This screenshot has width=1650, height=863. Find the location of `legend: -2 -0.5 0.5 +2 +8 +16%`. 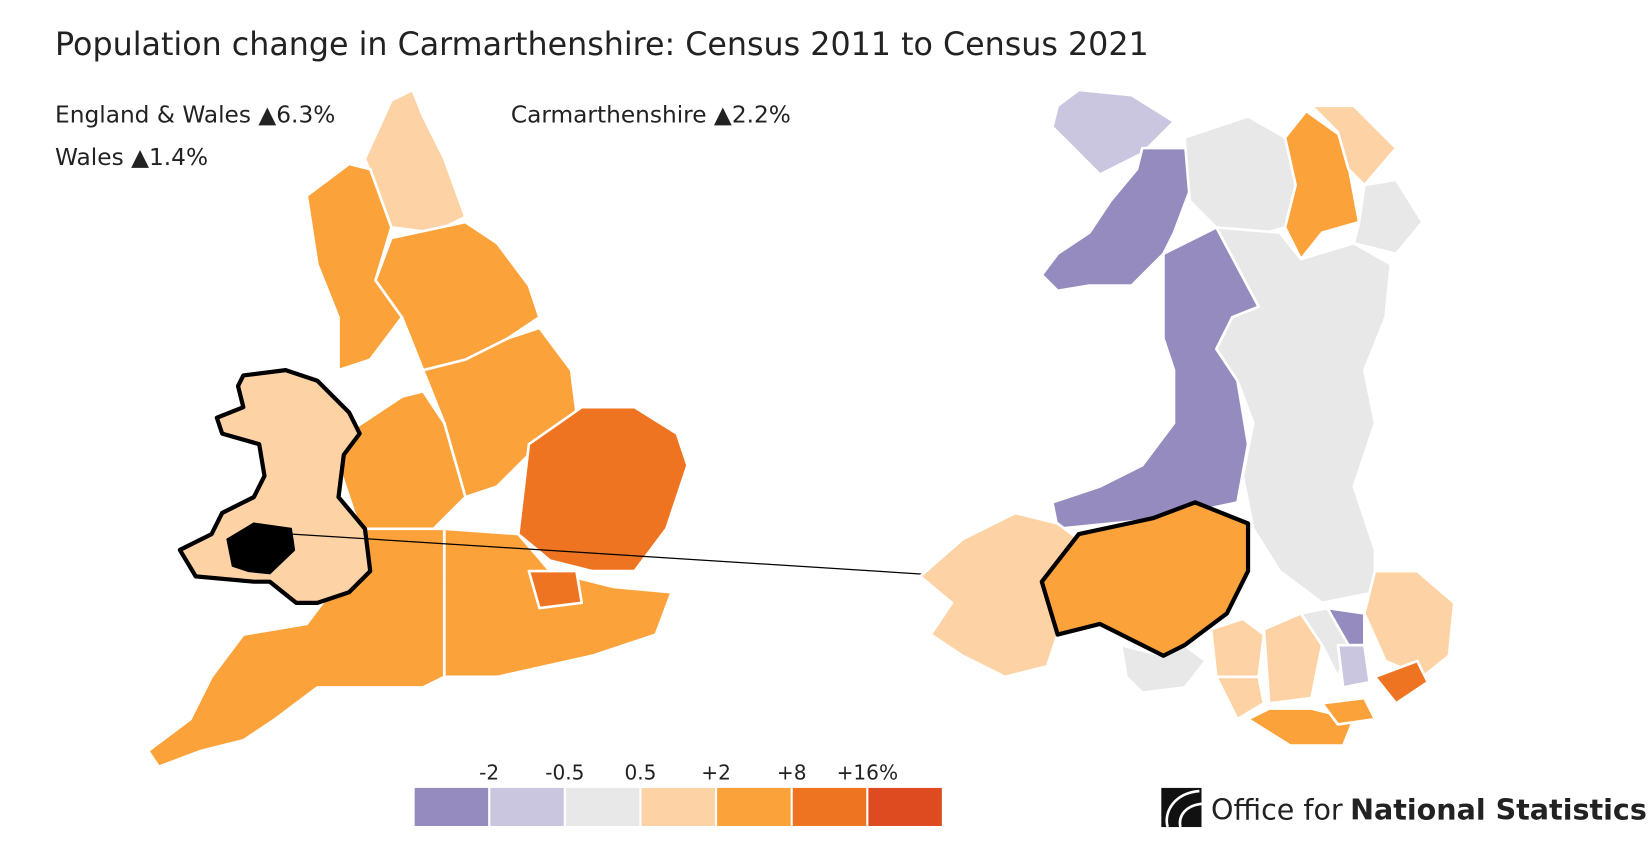

legend: -2 -0.5 0.5 +2 +8 +16% is located at coordinates (678, 793).